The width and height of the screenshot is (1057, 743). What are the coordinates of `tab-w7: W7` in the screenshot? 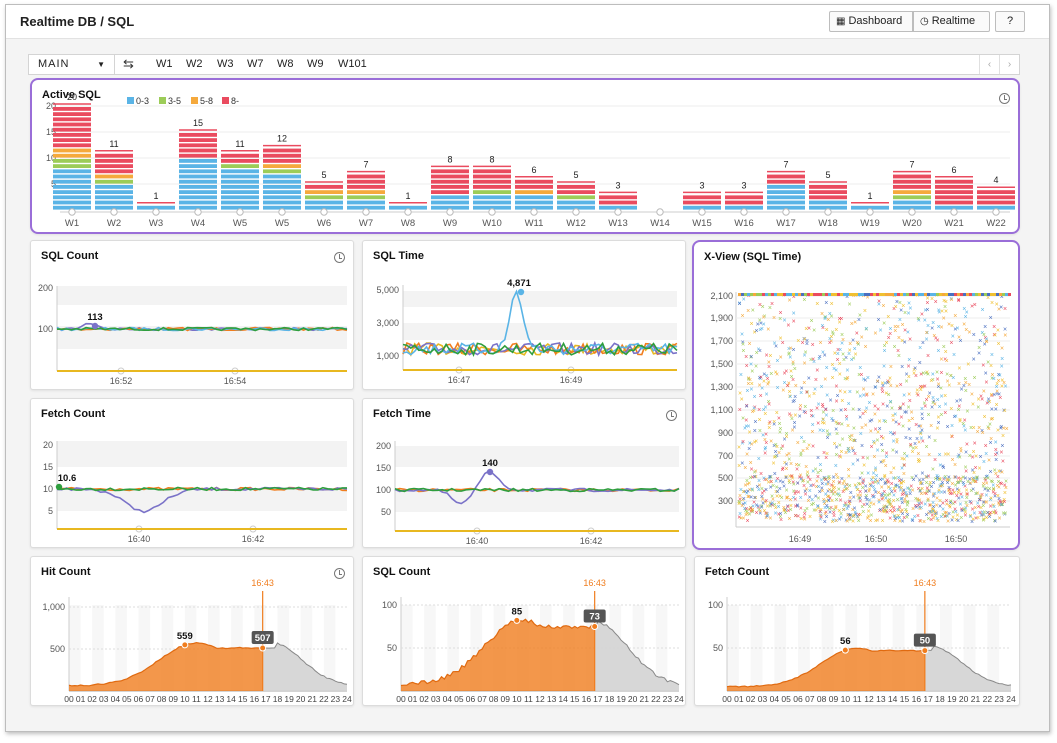 It's located at (255, 64).